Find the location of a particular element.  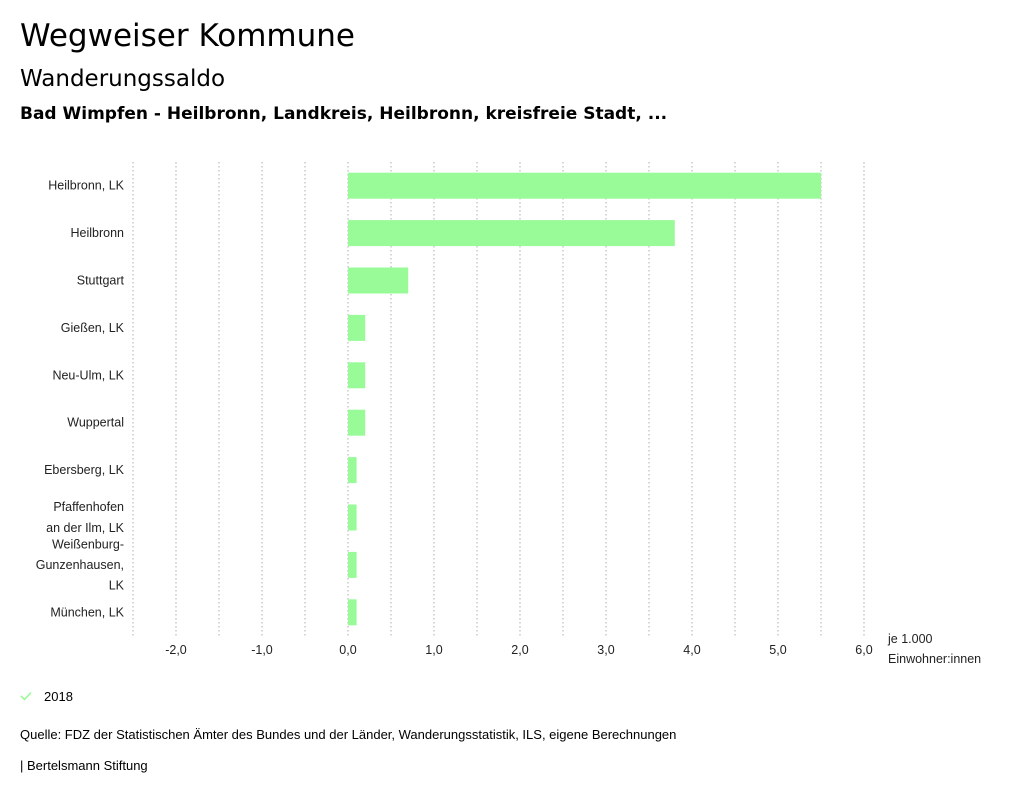

x-tick-label: 2,0 is located at coordinates (519, 650).